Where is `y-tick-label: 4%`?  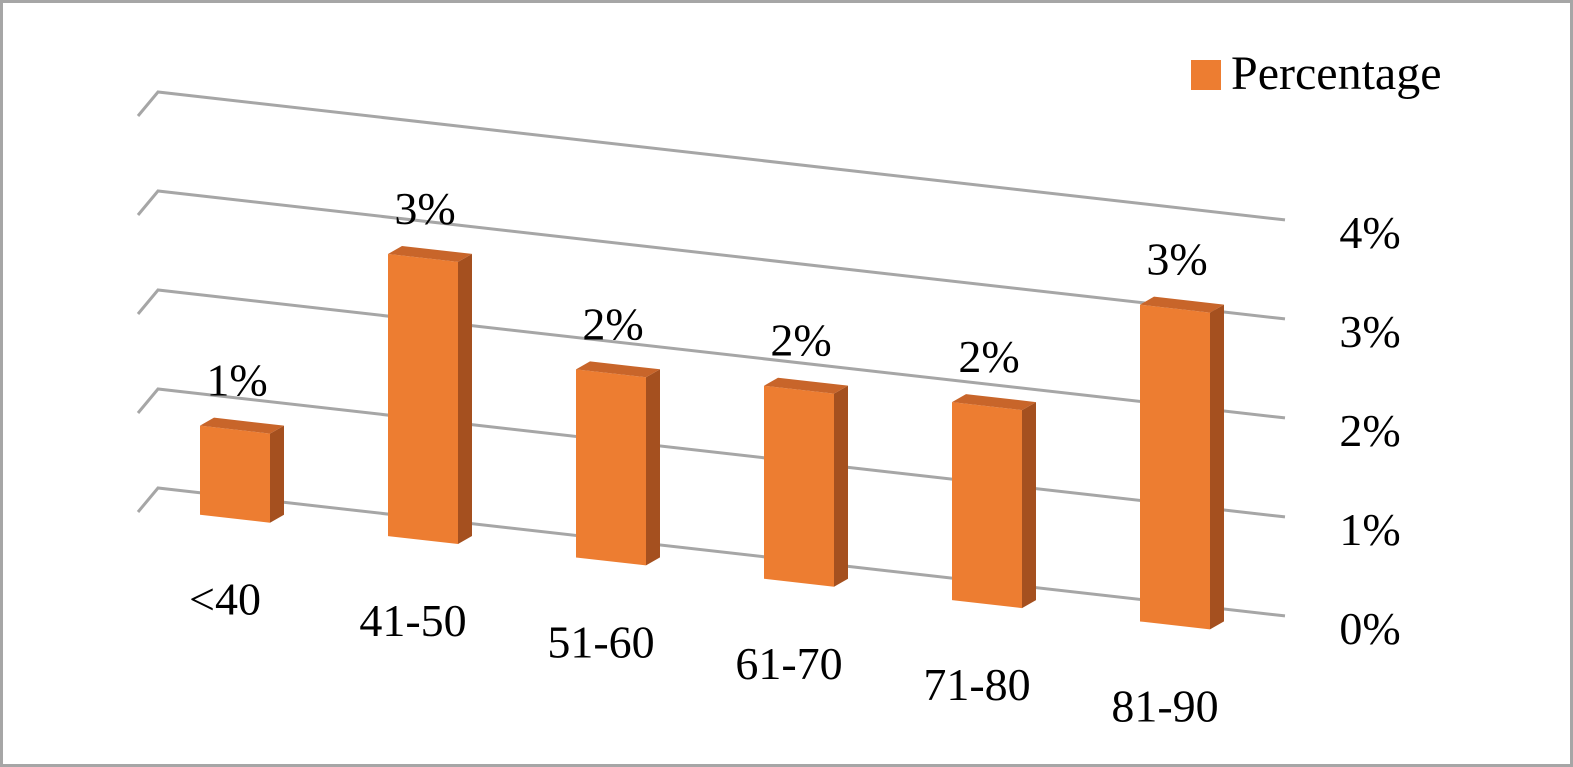 y-tick-label: 4% is located at coordinates (1369, 232).